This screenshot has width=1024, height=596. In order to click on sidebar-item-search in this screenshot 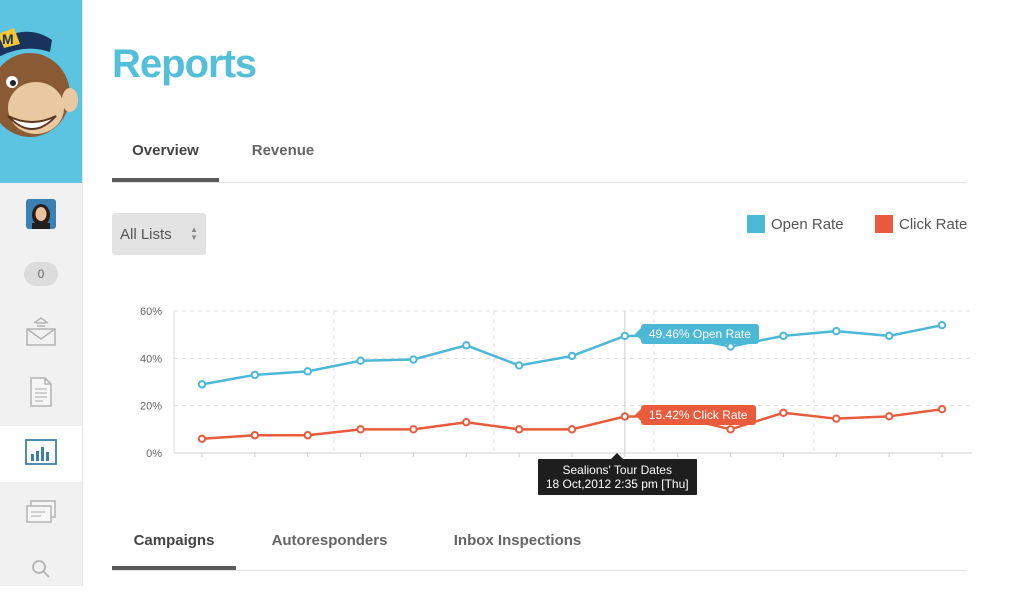, I will do `click(41, 571)`.